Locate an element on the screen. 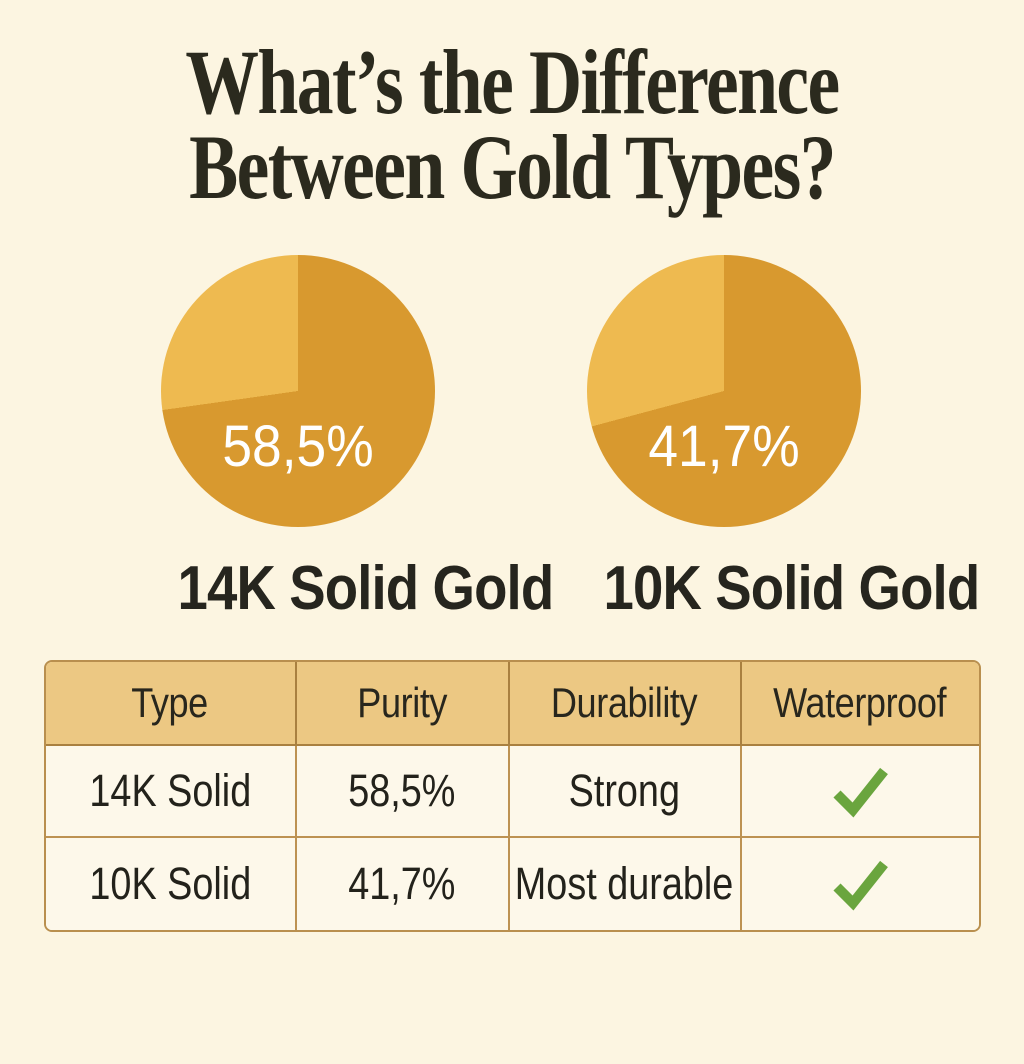 This screenshot has width=1024, height=1064. pie-value-label-10k: 41,7% is located at coordinates (724, 447).